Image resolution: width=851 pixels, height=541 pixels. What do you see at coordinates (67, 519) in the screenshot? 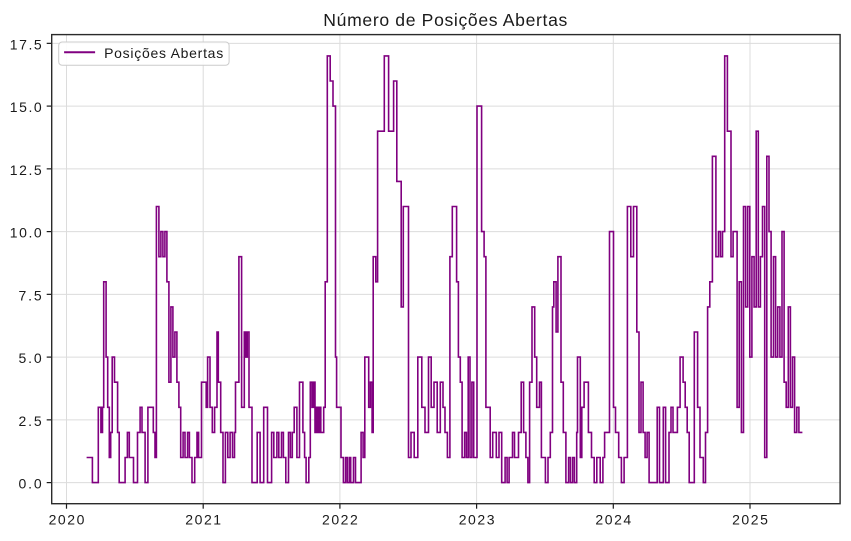
I see `svg-text: 2020` at bounding box center [67, 519].